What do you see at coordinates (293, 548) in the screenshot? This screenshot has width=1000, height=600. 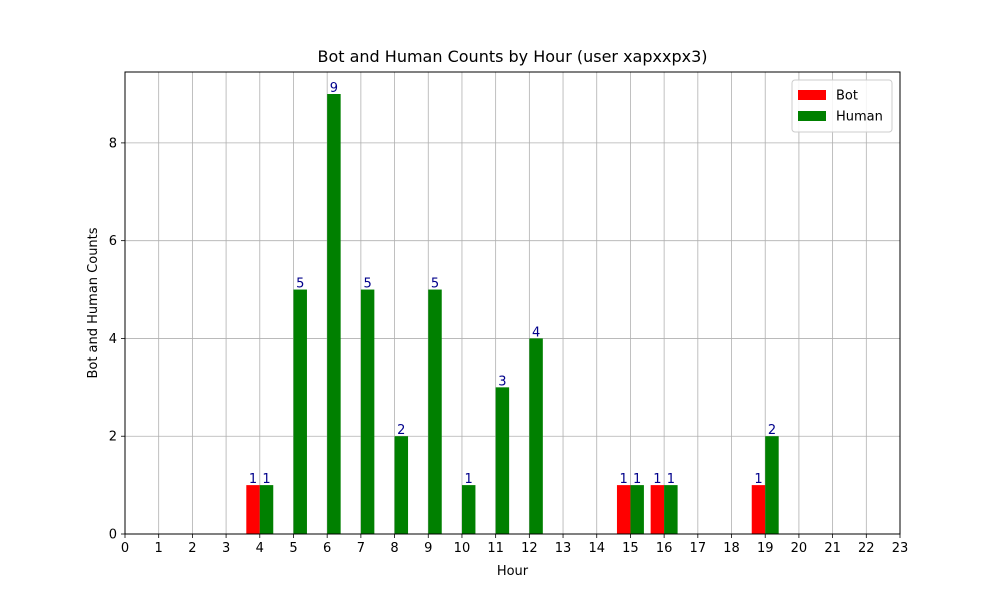 I see `x-tick-label: 5` at bounding box center [293, 548].